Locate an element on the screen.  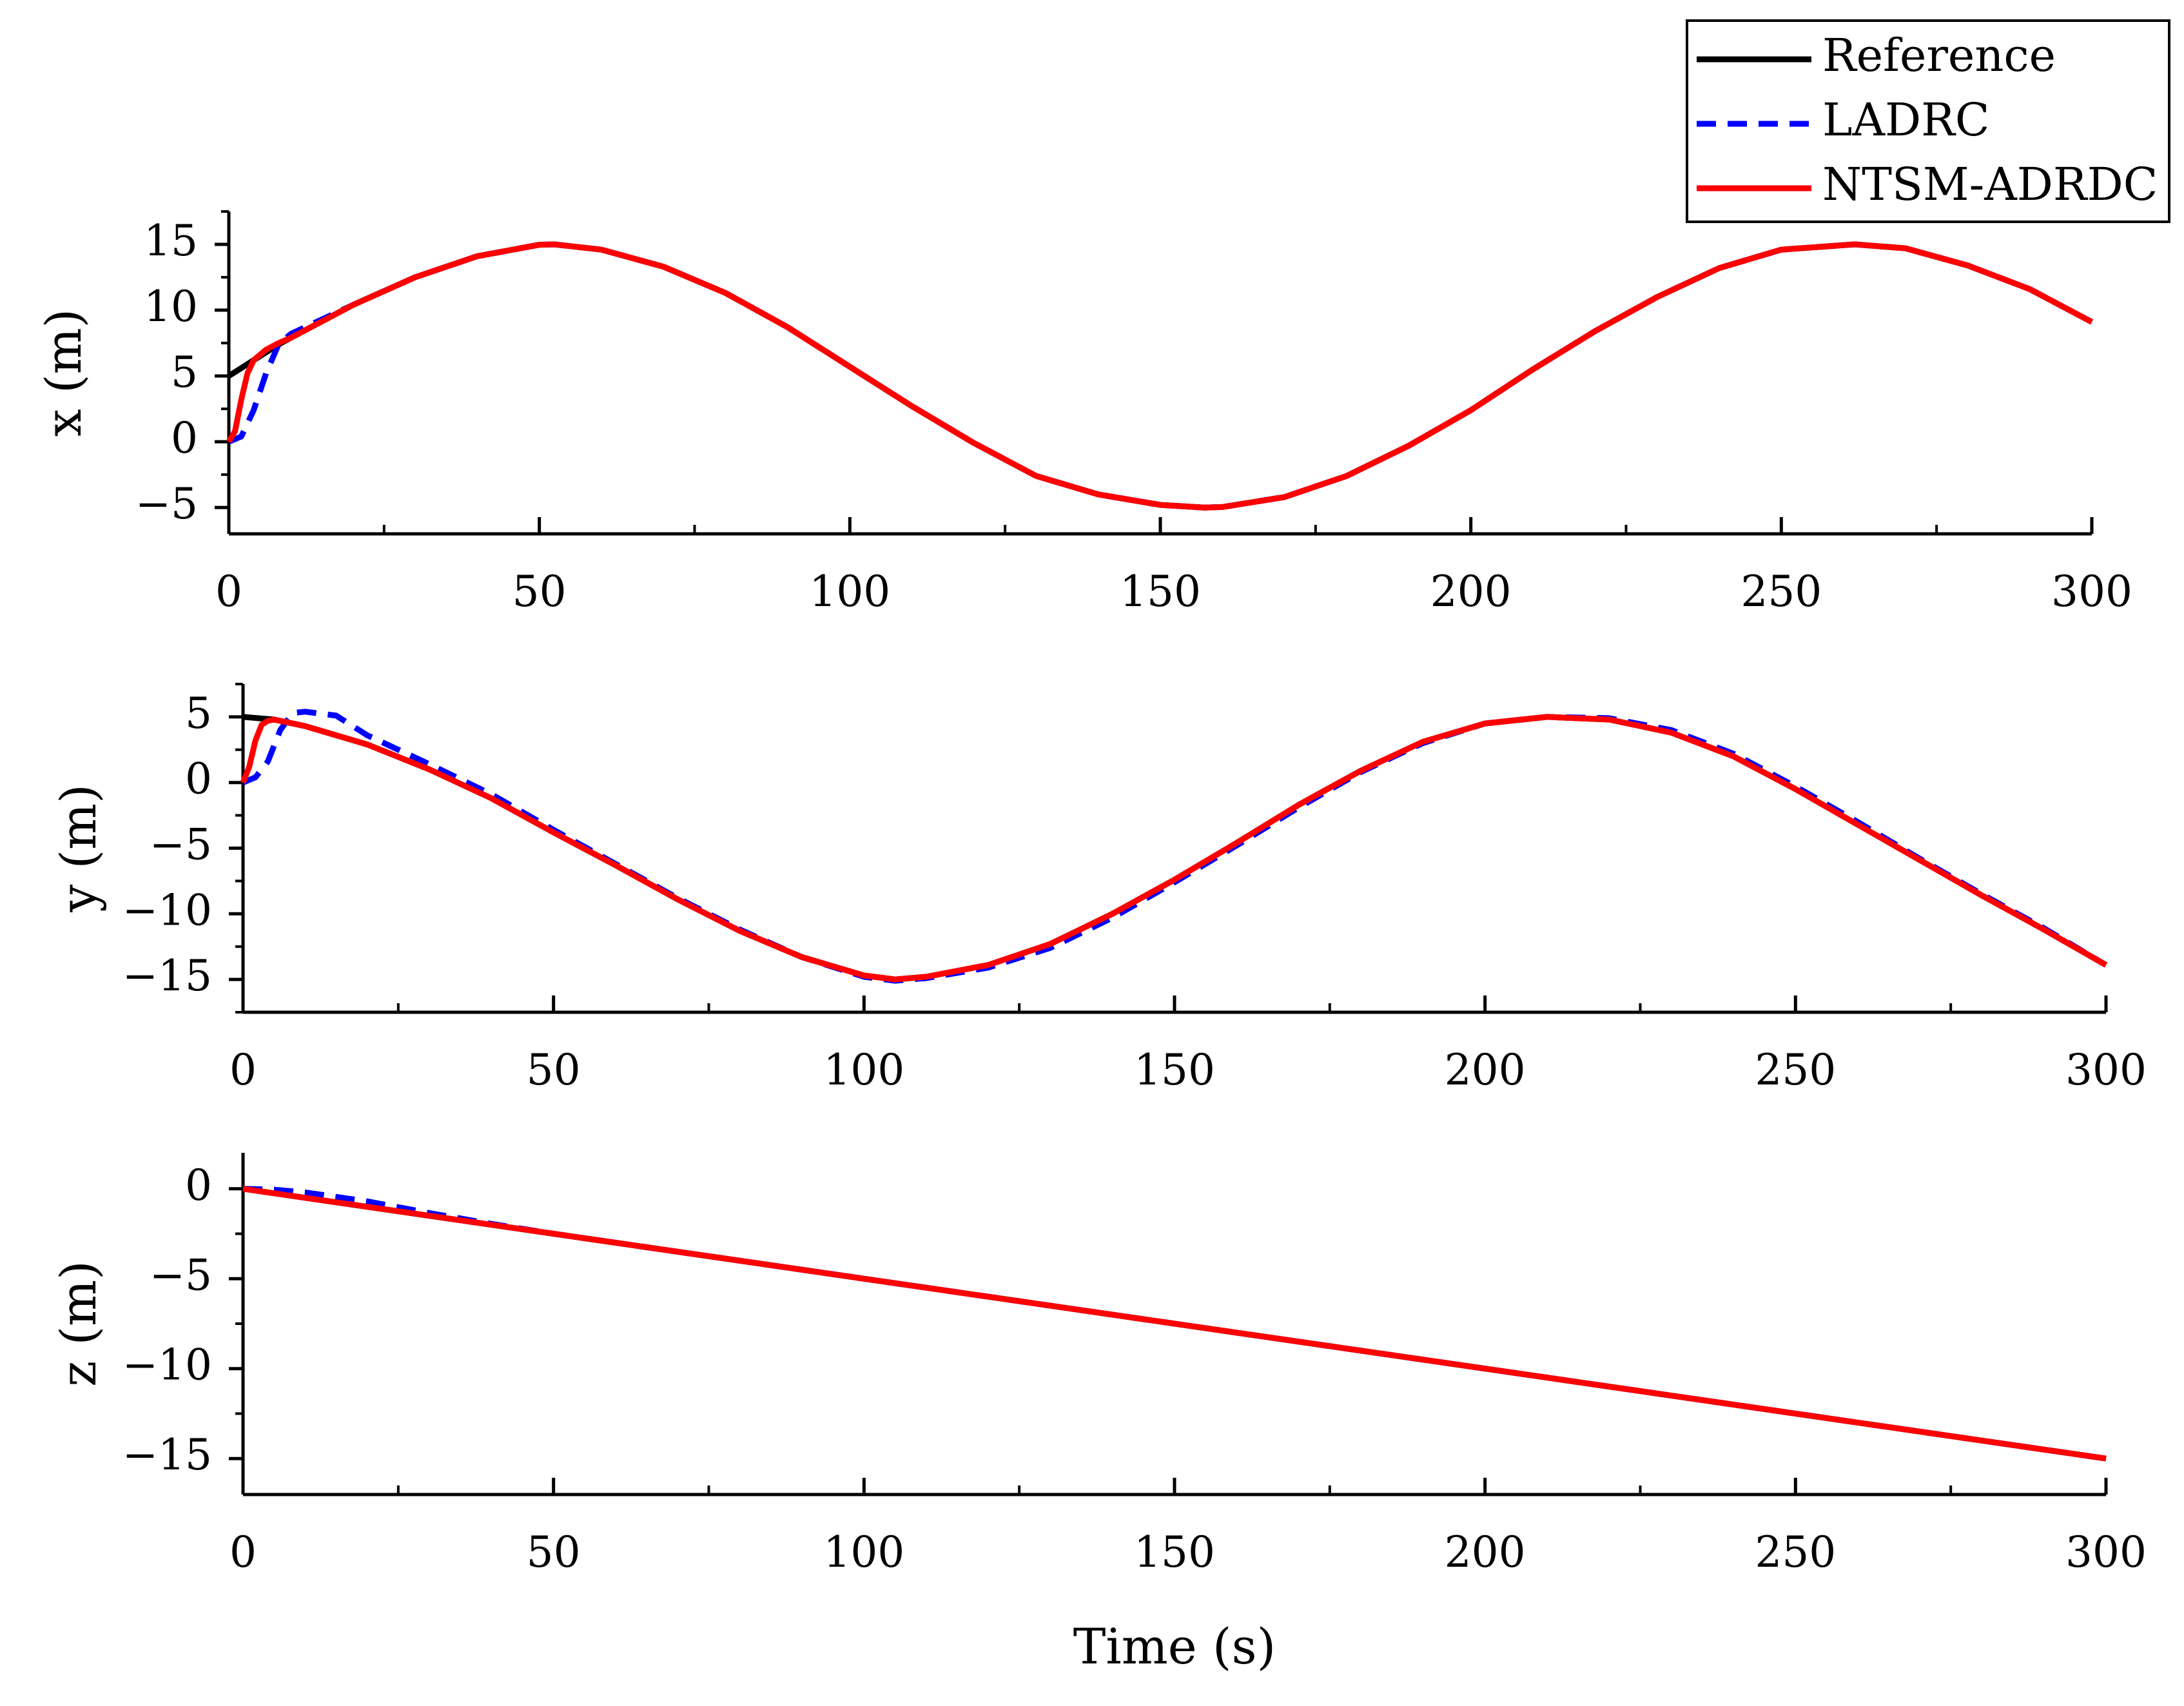
subplot-x-x-tick-label: 250 is located at coordinates (1781, 591).